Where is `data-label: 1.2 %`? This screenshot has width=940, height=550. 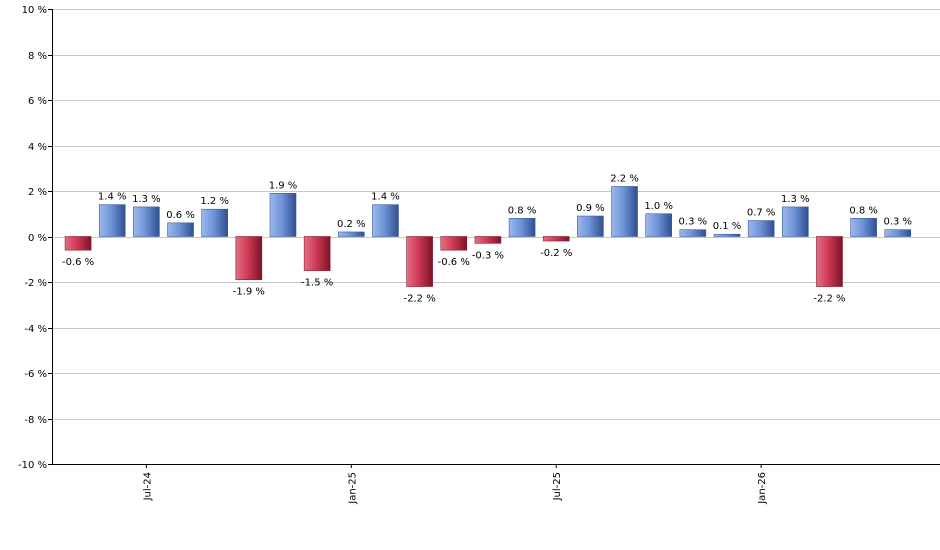
data-label: 1.2 % is located at coordinates (214, 201).